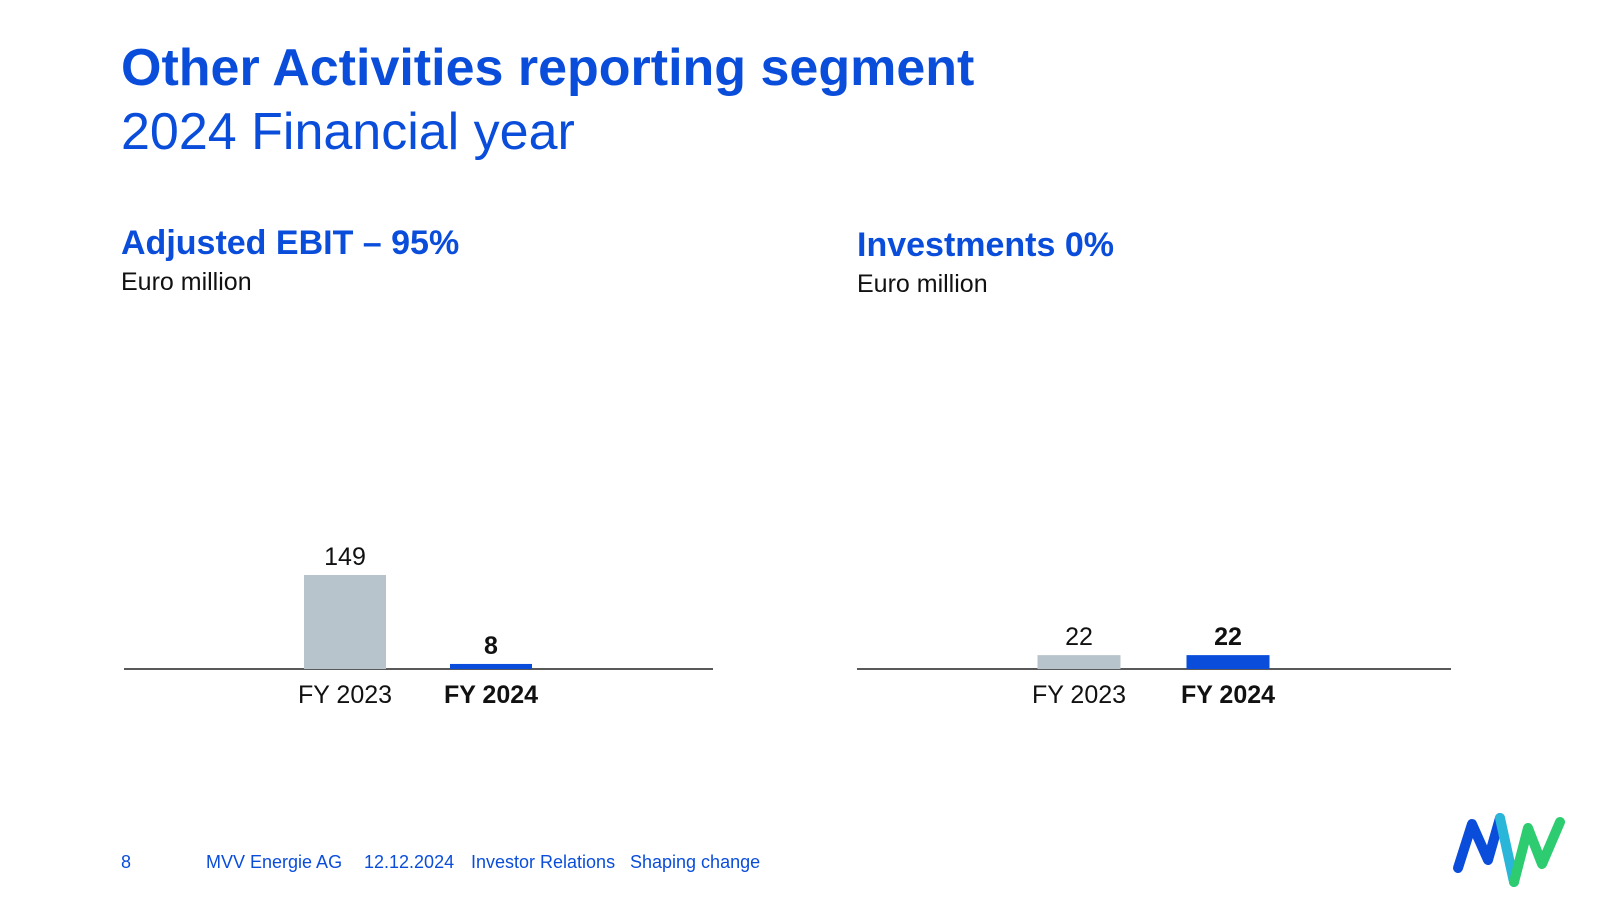 The width and height of the screenshot is (1600, 900). Describe the element at coordinates (274, 862) in the screenshot. I see `footer-company: MVV Energie AG` at that location.